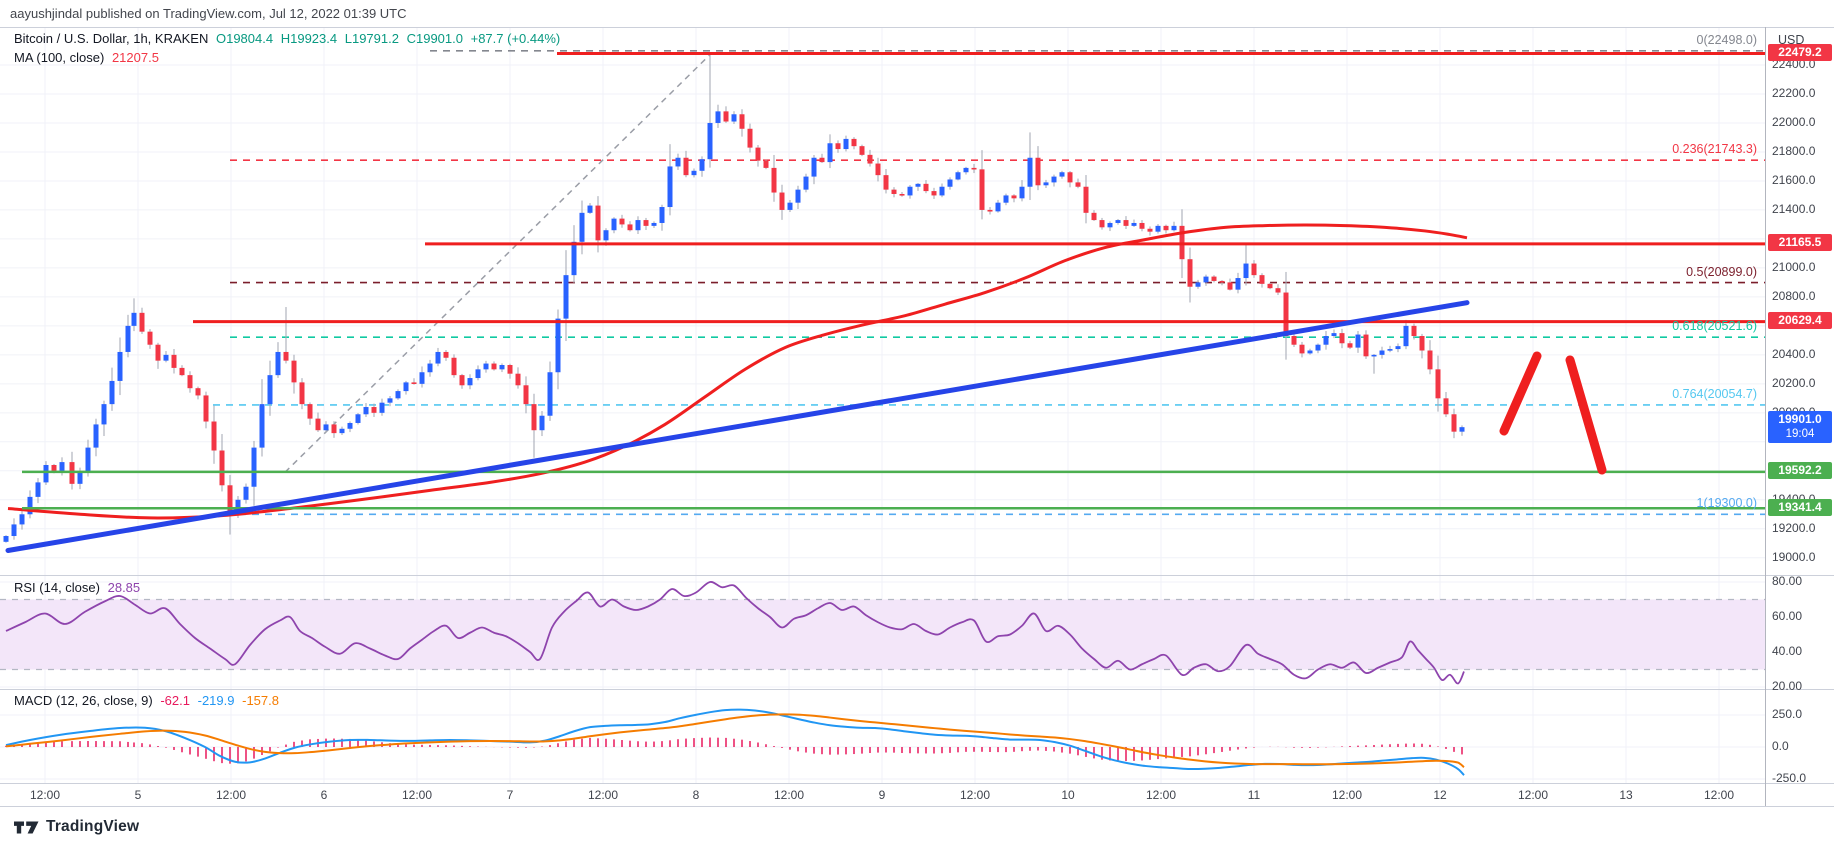  Describe the element at coordinates (1520, 393) in the screenshot. I see `annotation-arrow-up` at that location.